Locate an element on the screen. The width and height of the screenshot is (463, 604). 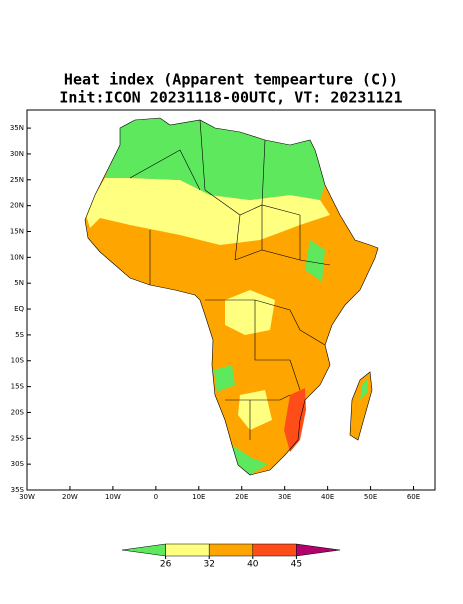
y-tick-label: 35S is located at coordinates (18, 490).